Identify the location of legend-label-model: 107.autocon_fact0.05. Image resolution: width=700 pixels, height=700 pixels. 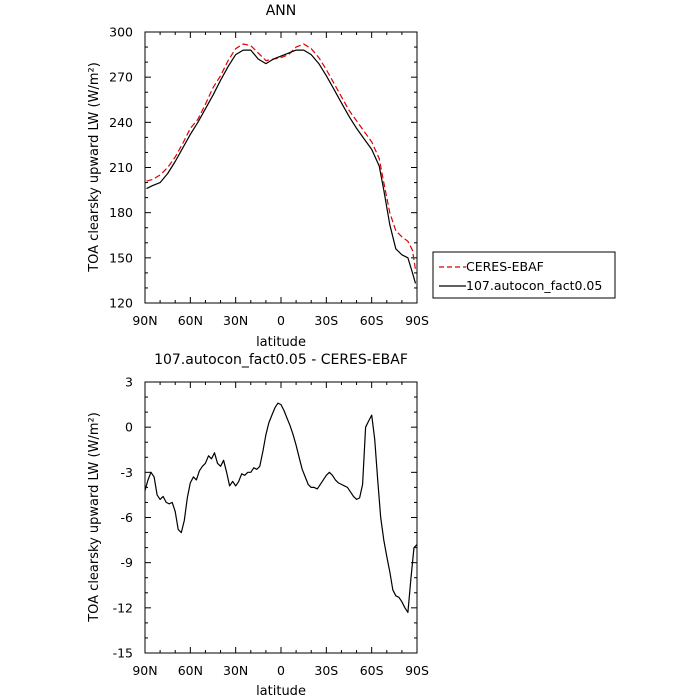
(534, 285).